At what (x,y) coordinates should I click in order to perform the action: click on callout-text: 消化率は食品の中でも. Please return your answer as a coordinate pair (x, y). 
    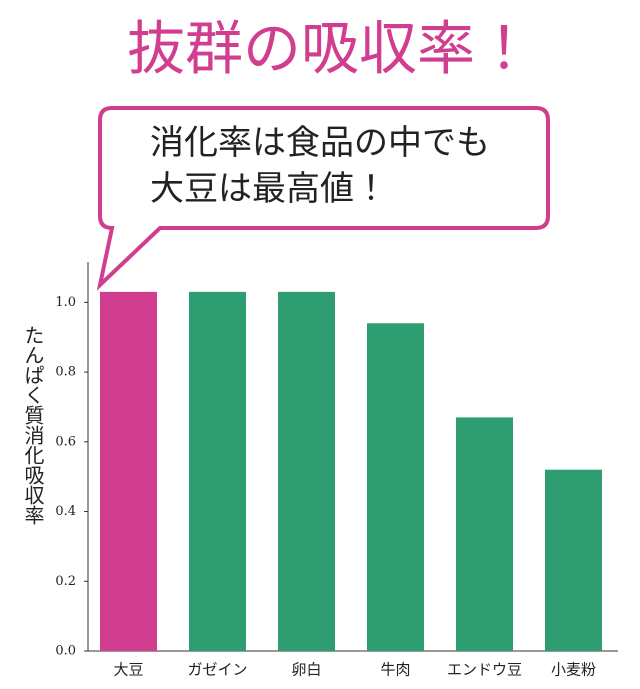
    Looking at the image, I should click on (320, 143).